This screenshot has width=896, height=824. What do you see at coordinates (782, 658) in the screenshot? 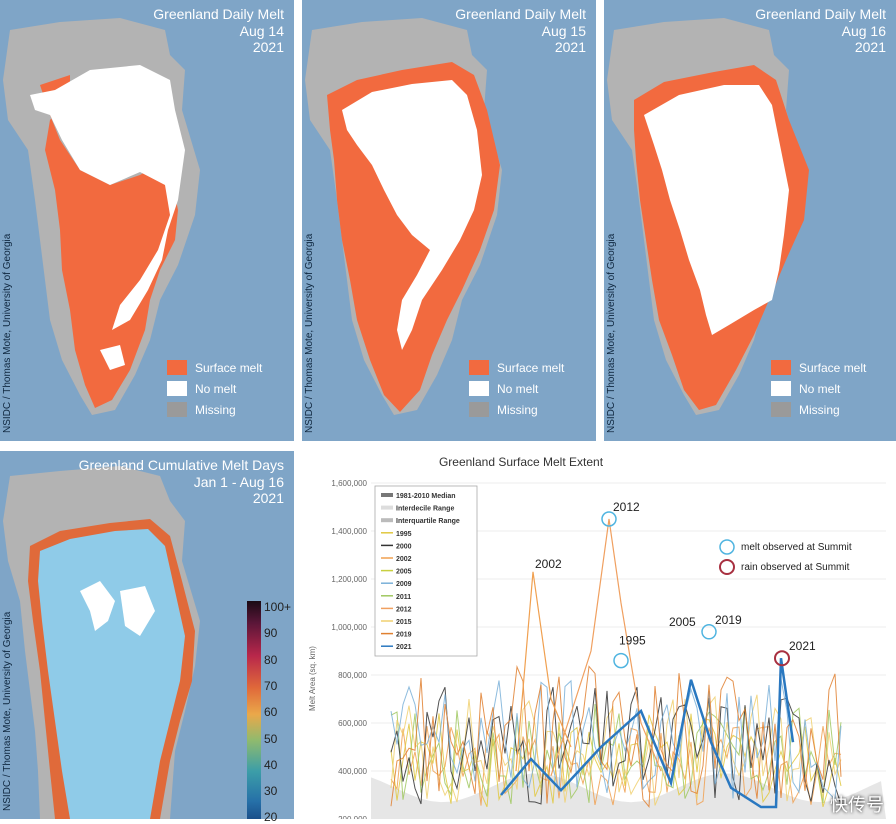
I see `summit-rain-marker` at bounding box center [782, 658].